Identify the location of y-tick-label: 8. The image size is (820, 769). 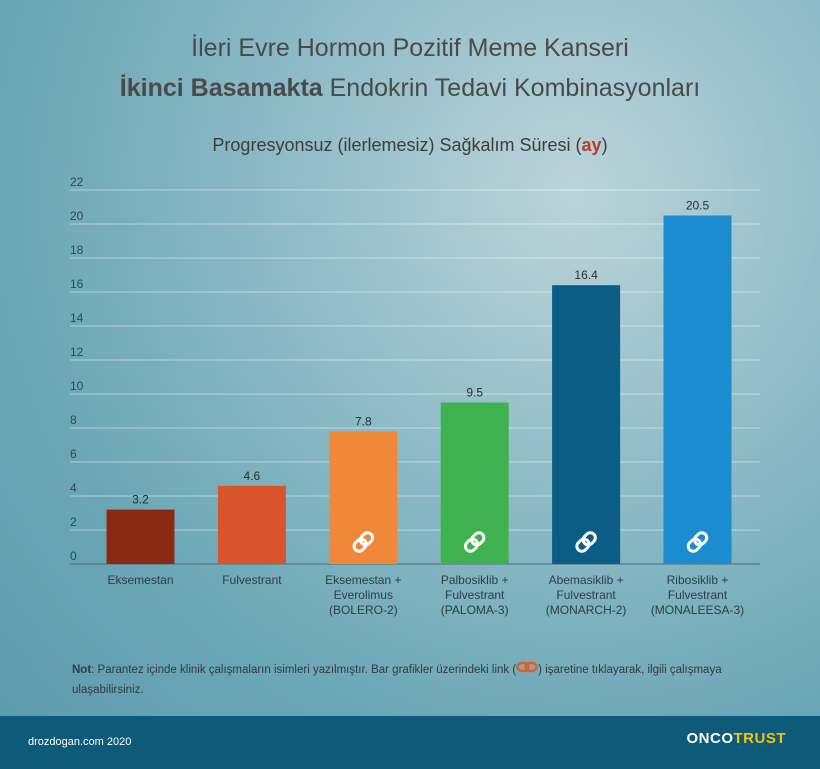
(73, 420).